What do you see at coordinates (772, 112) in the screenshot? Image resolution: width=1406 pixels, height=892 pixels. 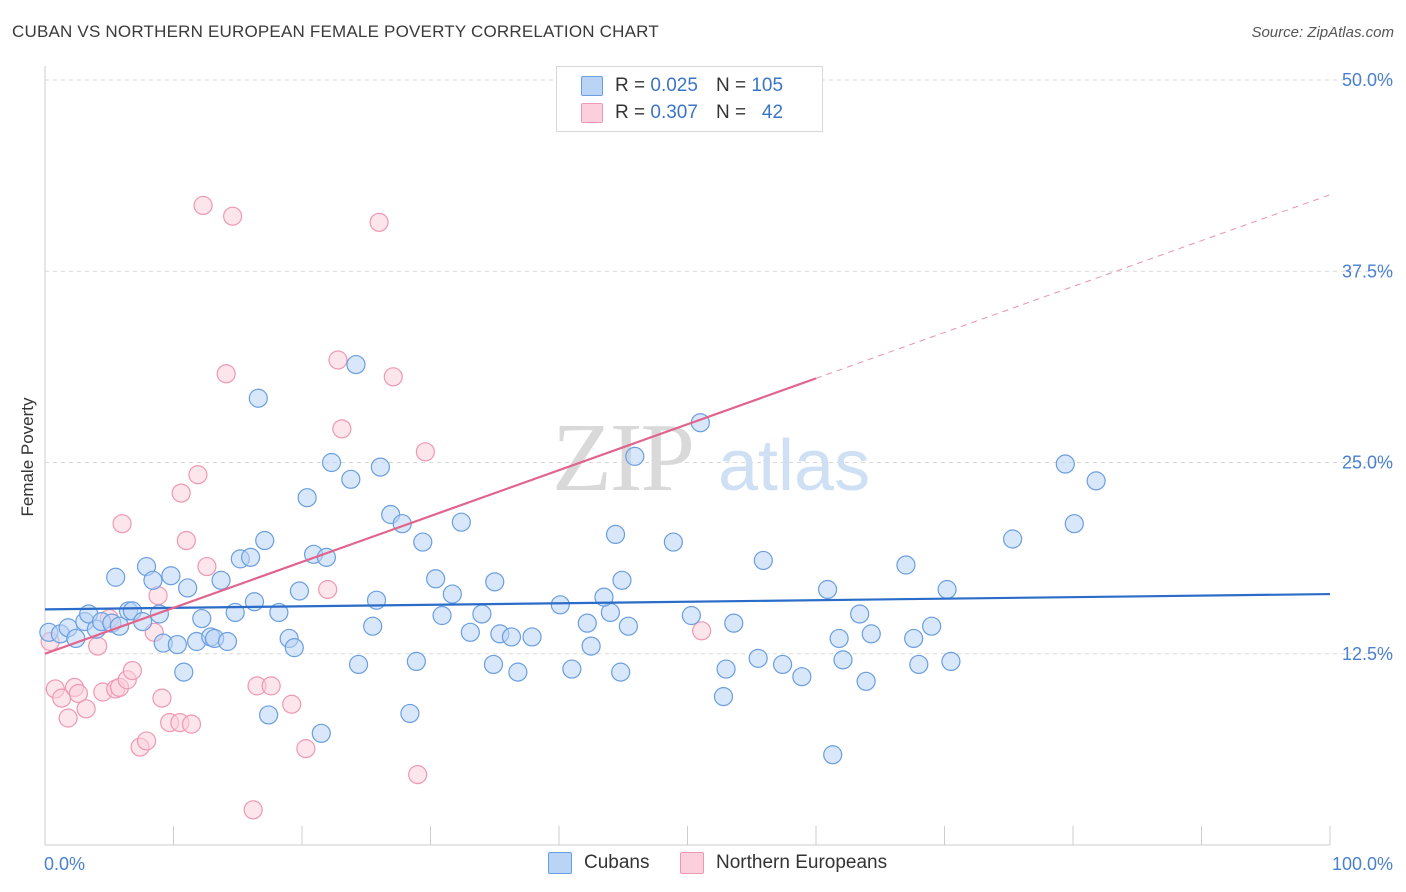 I see `legend-n-value: 42` at bounding box center [772, 112].